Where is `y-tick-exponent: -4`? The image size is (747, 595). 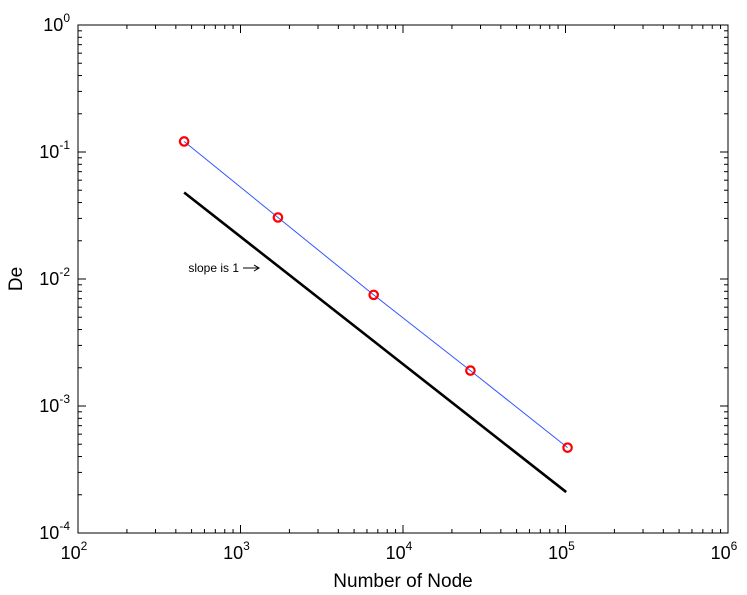 y-tick-exponent: -4 is located at coordinates (64, 526).